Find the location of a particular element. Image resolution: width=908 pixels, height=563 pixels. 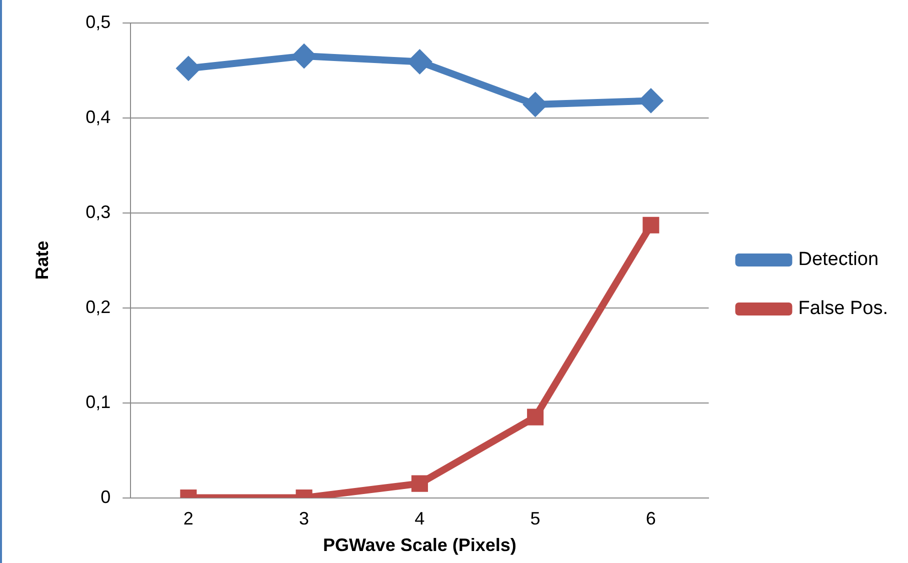

y-tick-label: 0,4 is located at coordinates (98, 116).